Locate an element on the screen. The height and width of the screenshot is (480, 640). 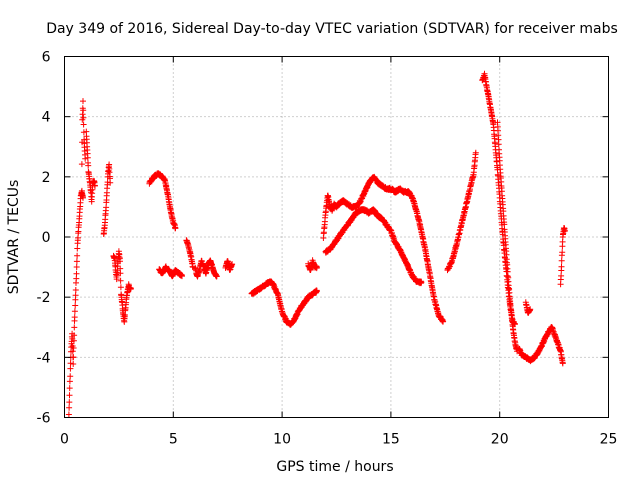
x-tick-label: 0 is located at coordinates (64, 440).